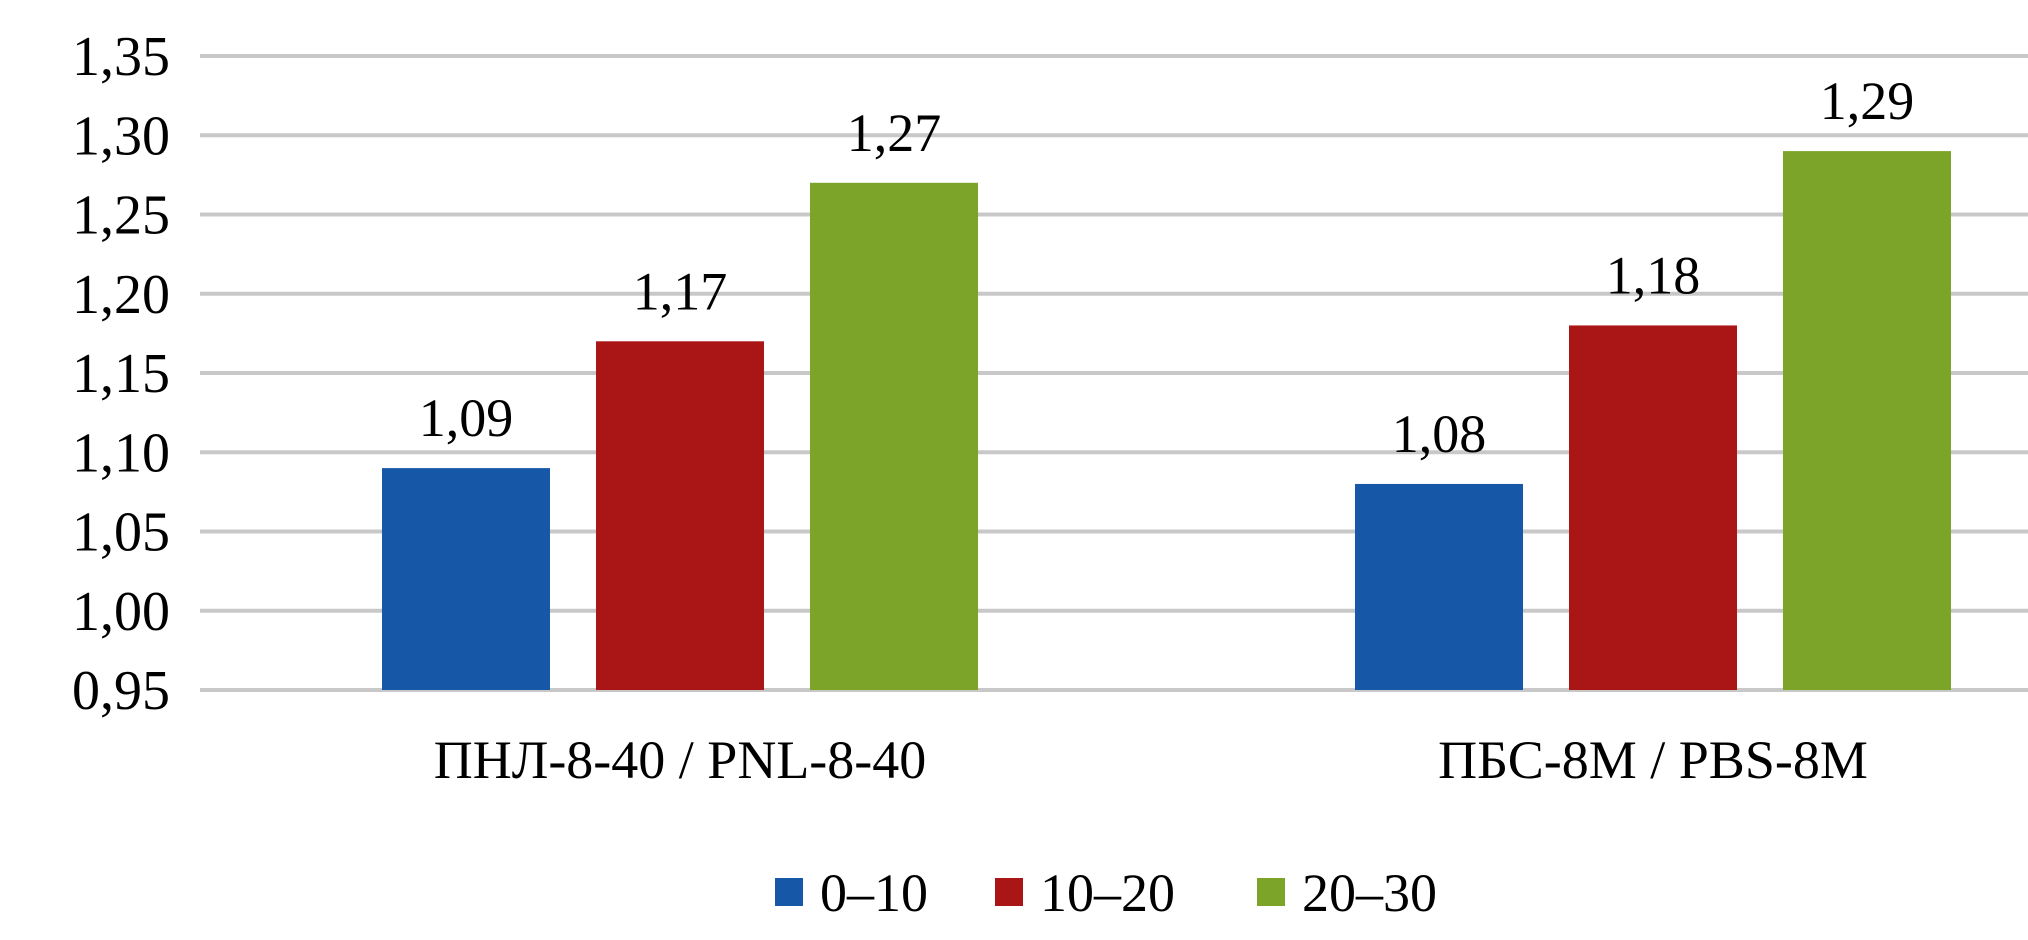  What do you see at coordinates (121, 136) in the screenshot?
I see `y-tick-label: 1,30` at bounding box center [121, 136].